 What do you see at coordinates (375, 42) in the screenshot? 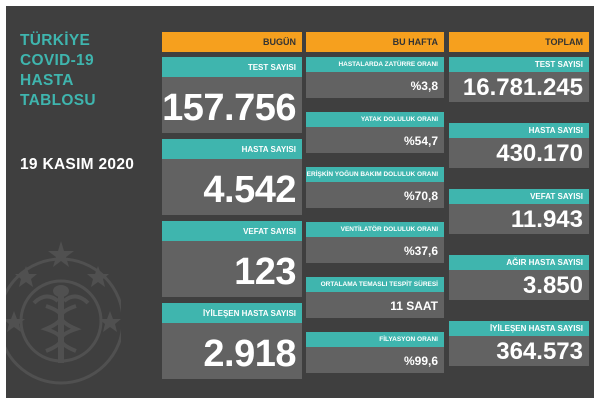
I see `column-header-this-week: BU HAFTA` at bounding box center [375, 42].